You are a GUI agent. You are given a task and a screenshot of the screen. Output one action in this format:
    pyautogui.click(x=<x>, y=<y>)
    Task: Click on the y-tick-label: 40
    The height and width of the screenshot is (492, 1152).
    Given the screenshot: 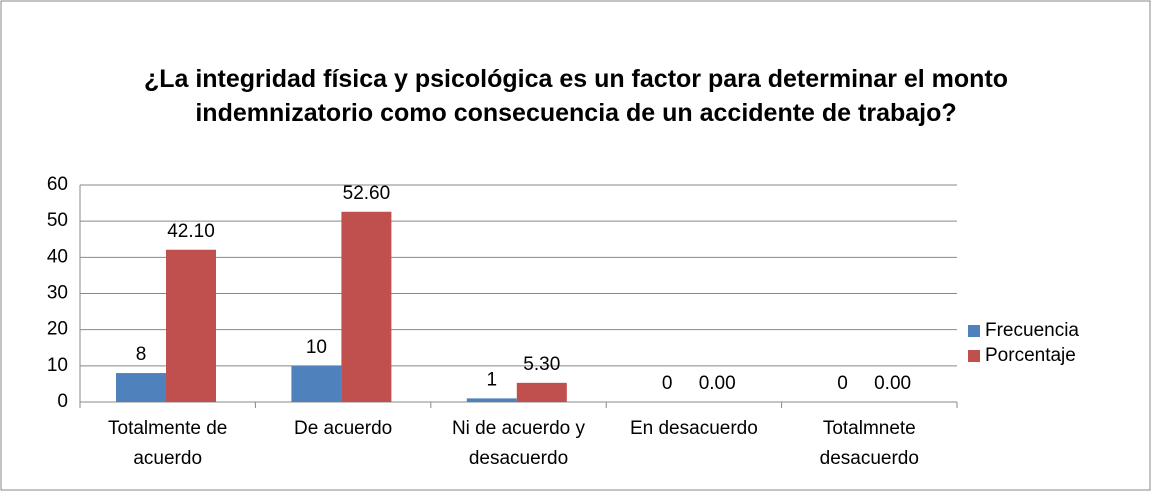 What is the action you would take?
    pyautogui.click(x=57, y=256)
    